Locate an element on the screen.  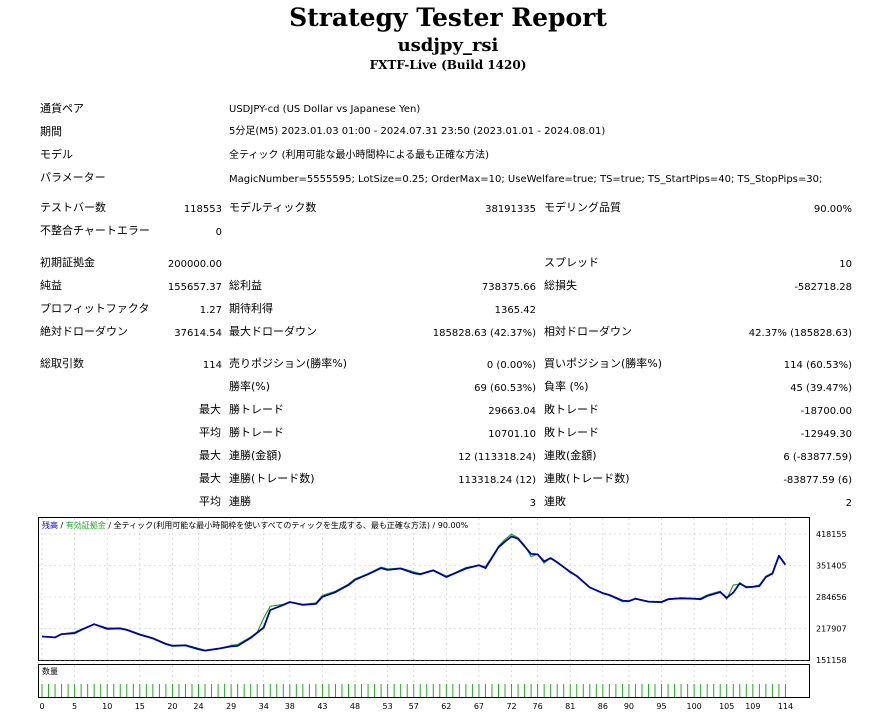
abs-dd-value: 37614.54 is located at coordinates (198, 333).